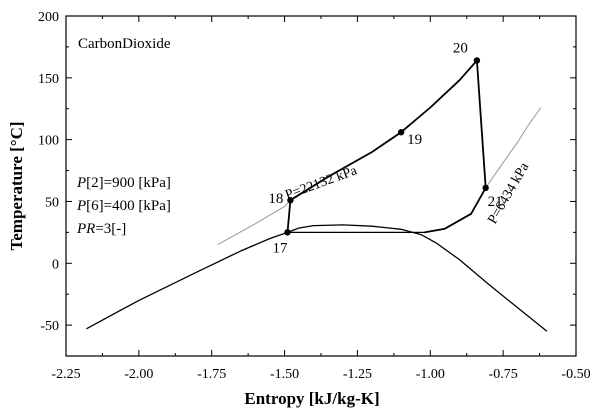  Describe the element at coordinates (311, 398) in the screenshot. I see `x-axis-title: Entropy [kJ/kg-K]` at that location.